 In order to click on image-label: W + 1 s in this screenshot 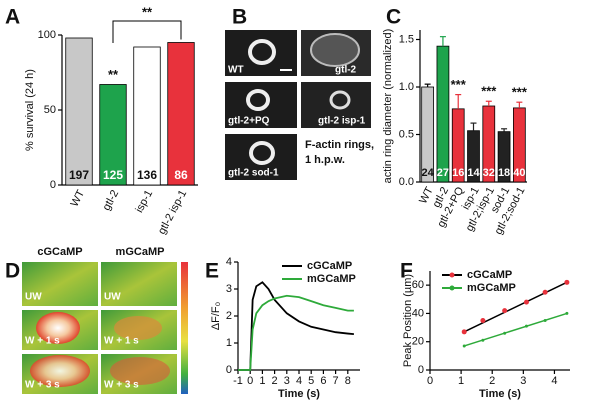, I will do `click(42, 341)`.